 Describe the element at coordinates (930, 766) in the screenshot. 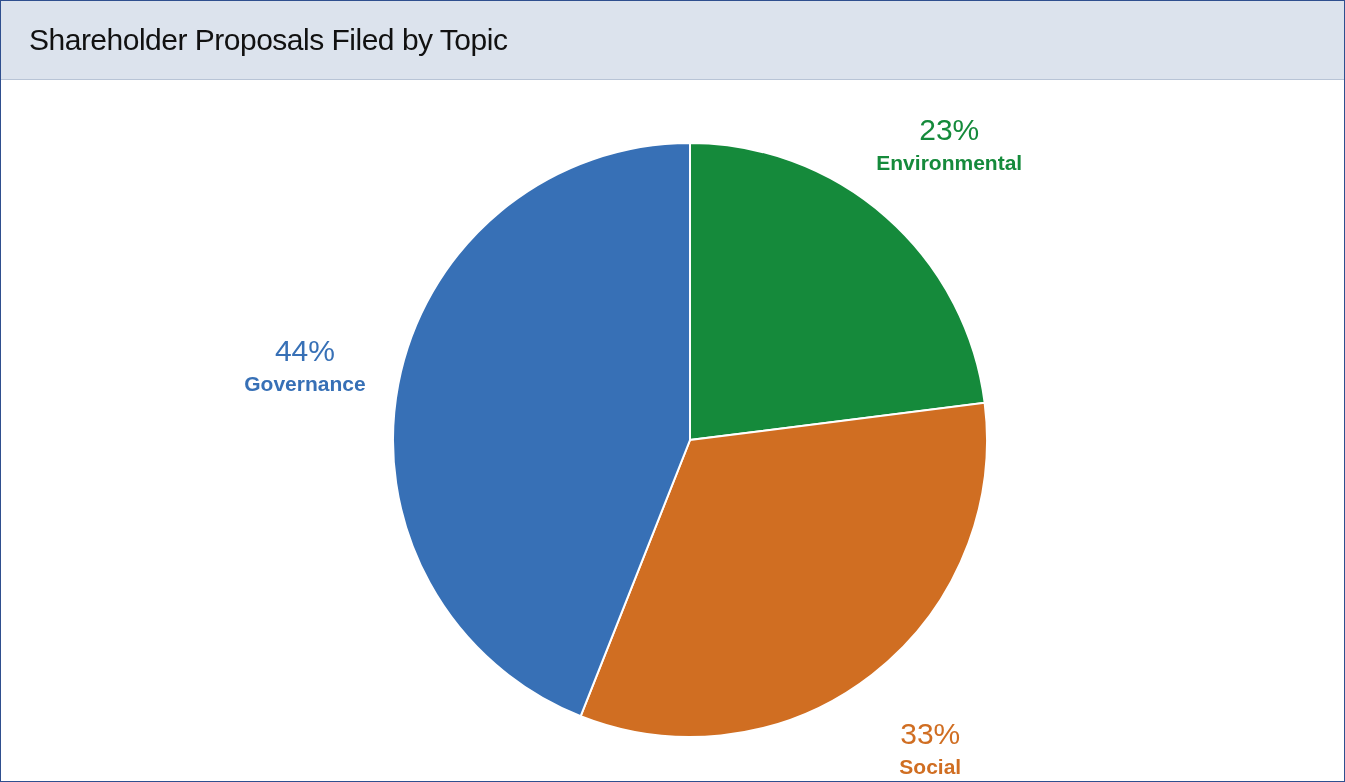

I see `slice-label: Social` at that location.